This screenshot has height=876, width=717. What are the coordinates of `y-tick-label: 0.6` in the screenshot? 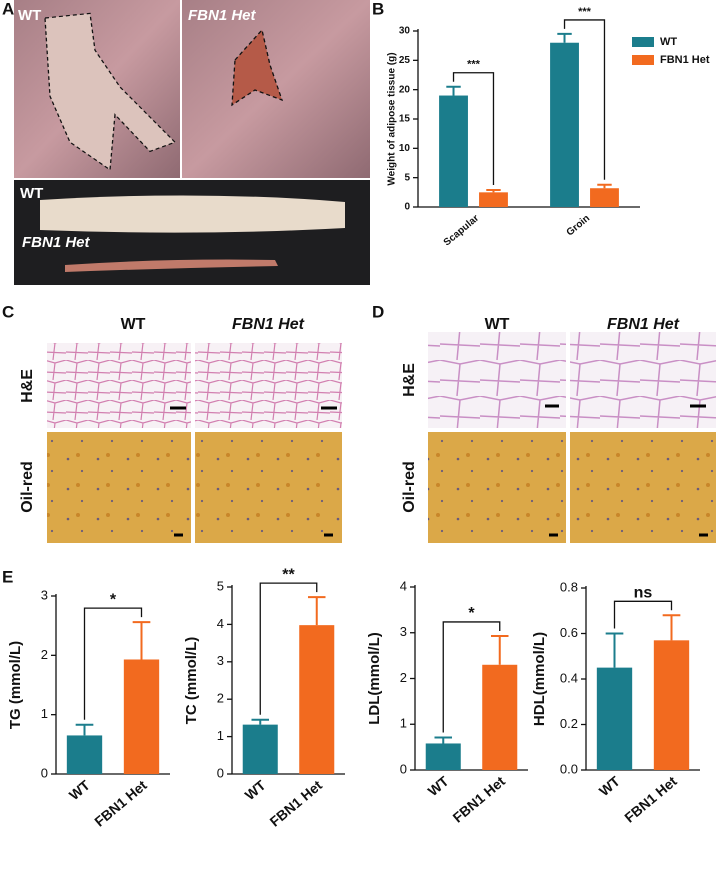 It's located at (569, 632).